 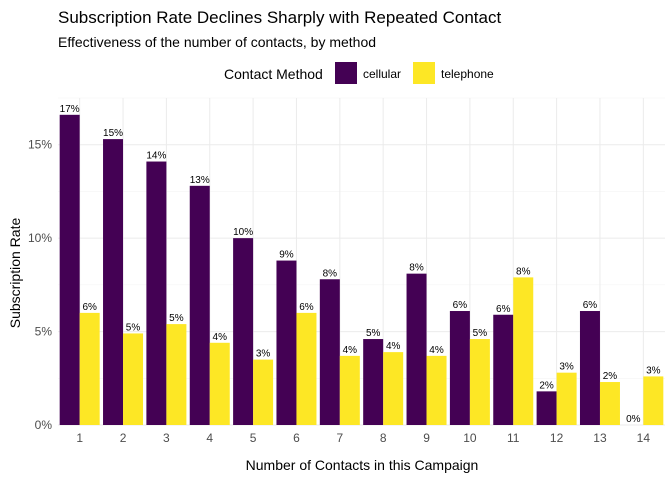 I want to click on bar-label-cellular-5: 10%, so click(x=243, y=232).